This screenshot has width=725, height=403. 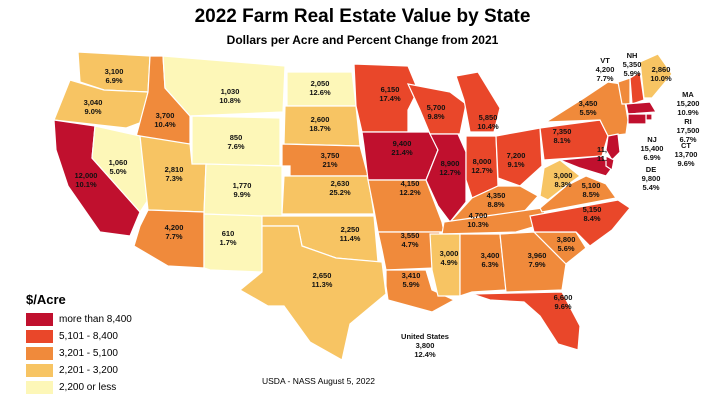 I want to click on label-ar: 3,550 4.7%, so click(x=410, y=240).